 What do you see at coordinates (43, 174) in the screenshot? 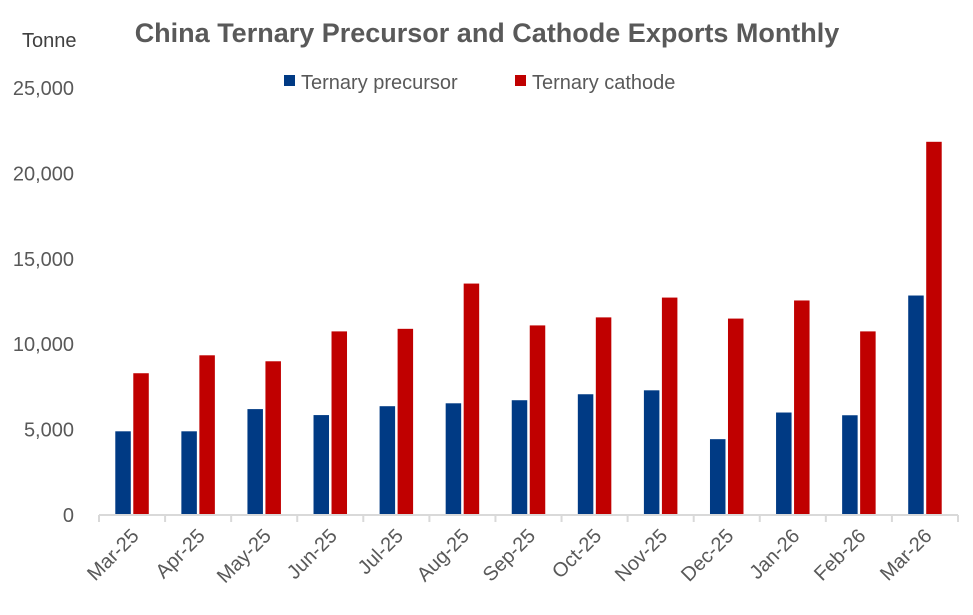
I see `y-tick-label: 20,000` at bounding box center [43, 174].